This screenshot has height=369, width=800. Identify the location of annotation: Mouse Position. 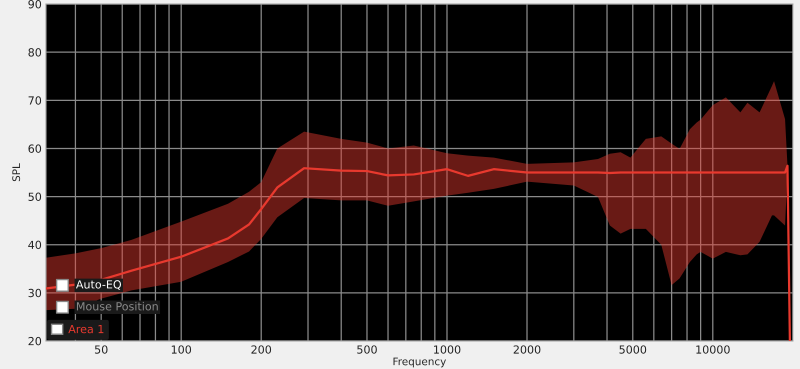
(117, 306).